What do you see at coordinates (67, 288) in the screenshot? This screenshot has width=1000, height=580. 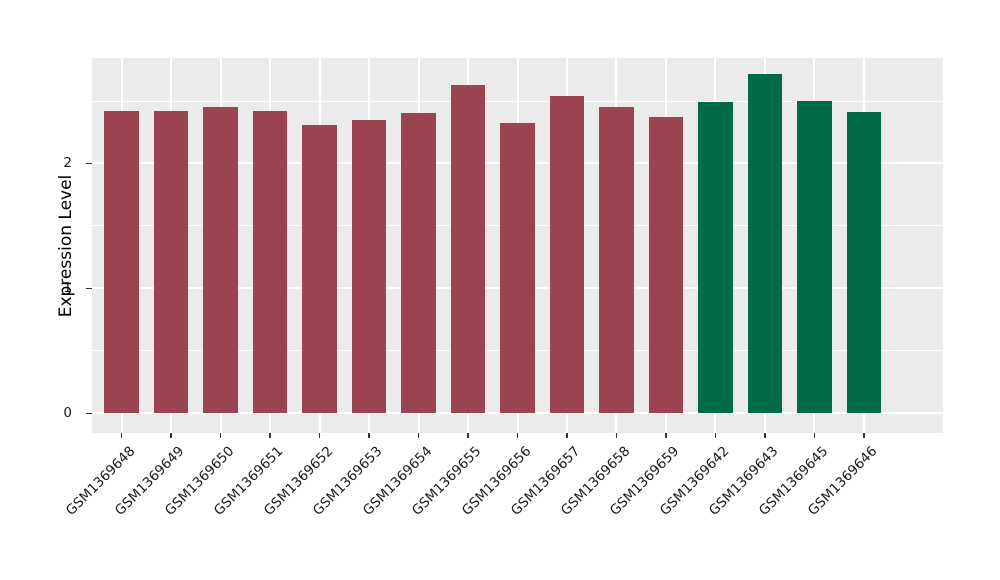 I see `y-tick-label: 1` at bounding box center [67, 288].